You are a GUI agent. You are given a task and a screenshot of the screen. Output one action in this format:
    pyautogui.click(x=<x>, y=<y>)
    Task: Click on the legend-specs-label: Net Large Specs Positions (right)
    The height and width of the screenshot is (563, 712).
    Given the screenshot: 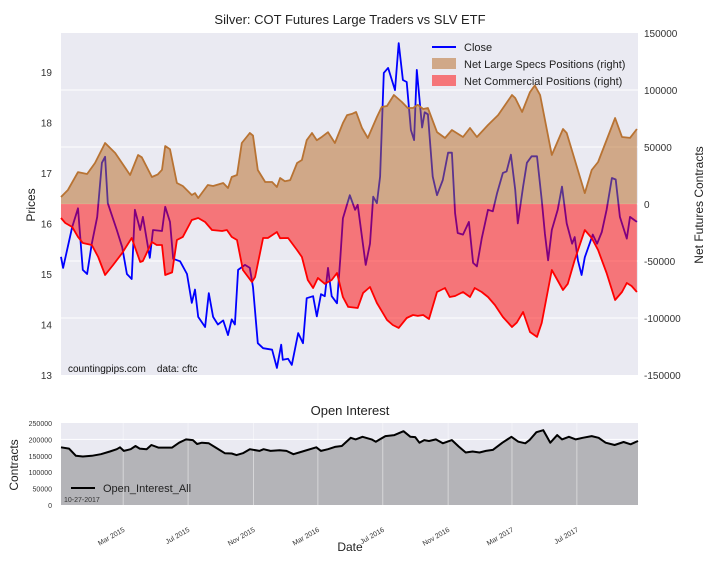 What is the action you would take?
    pyautogui.click(x=544, y=65)
    